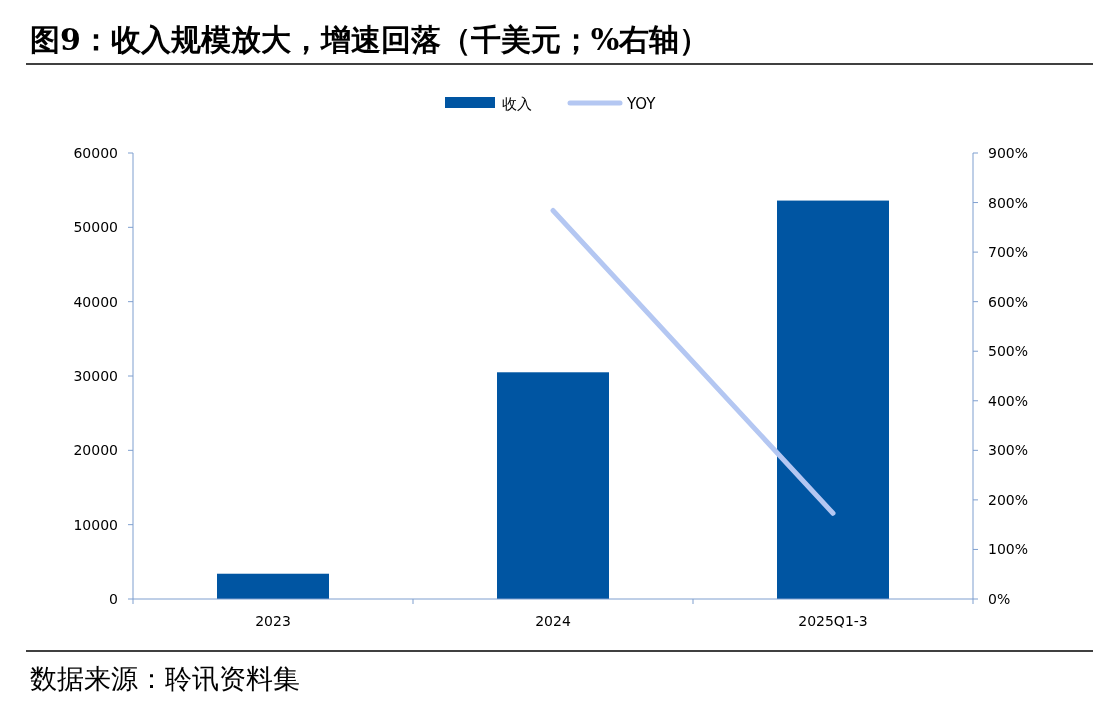 The height and width of the screenshot is (702, 1108). Describe the element at coordinates (1008, 202) in the screenshot. I see `y2-tick-label: 800%` at that location.